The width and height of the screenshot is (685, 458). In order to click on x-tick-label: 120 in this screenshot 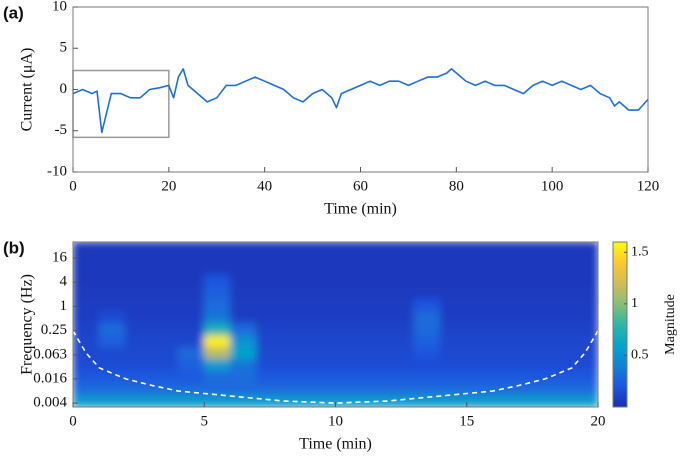, I will do `click(648, 186)`.